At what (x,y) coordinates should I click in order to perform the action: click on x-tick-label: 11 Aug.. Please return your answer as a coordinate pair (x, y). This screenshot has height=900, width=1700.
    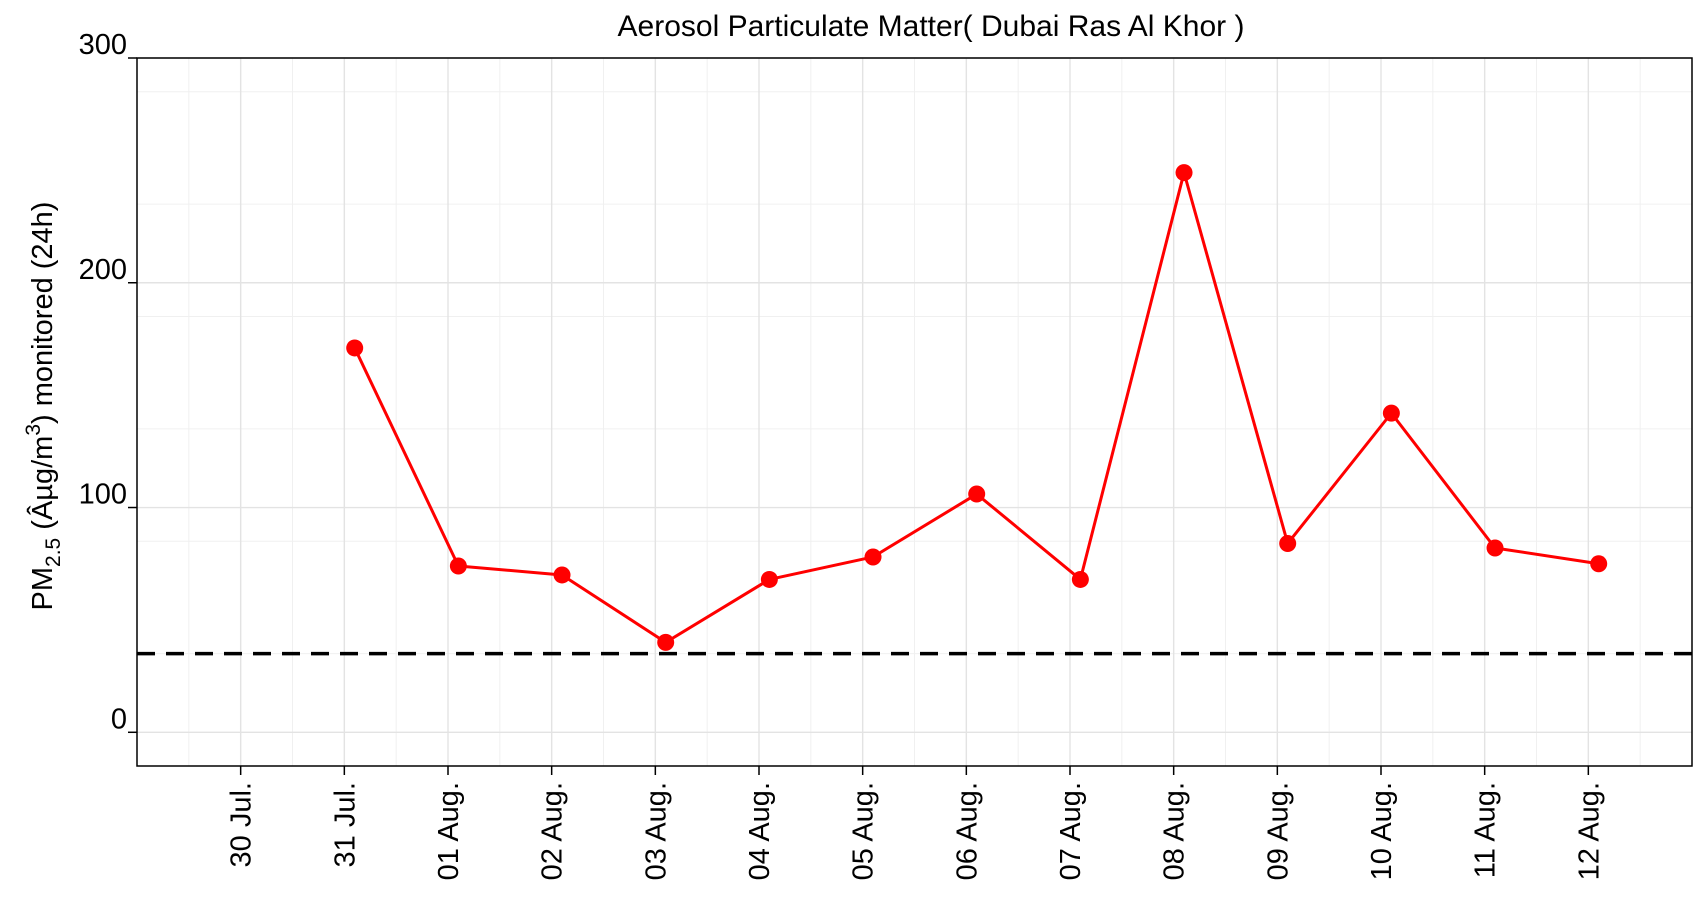
    Looking at the image, I should click on (1486, 830).